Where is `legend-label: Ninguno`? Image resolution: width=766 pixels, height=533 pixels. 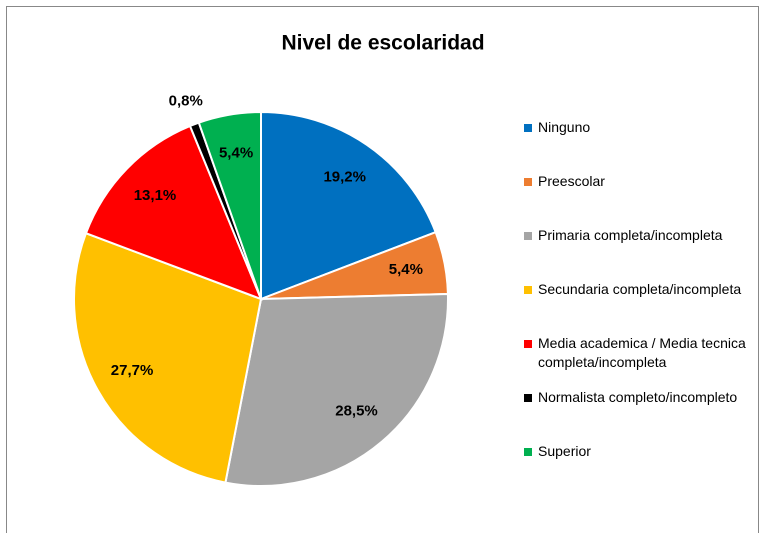 legend-label: Ninguno is located at coordinates (564, 127).